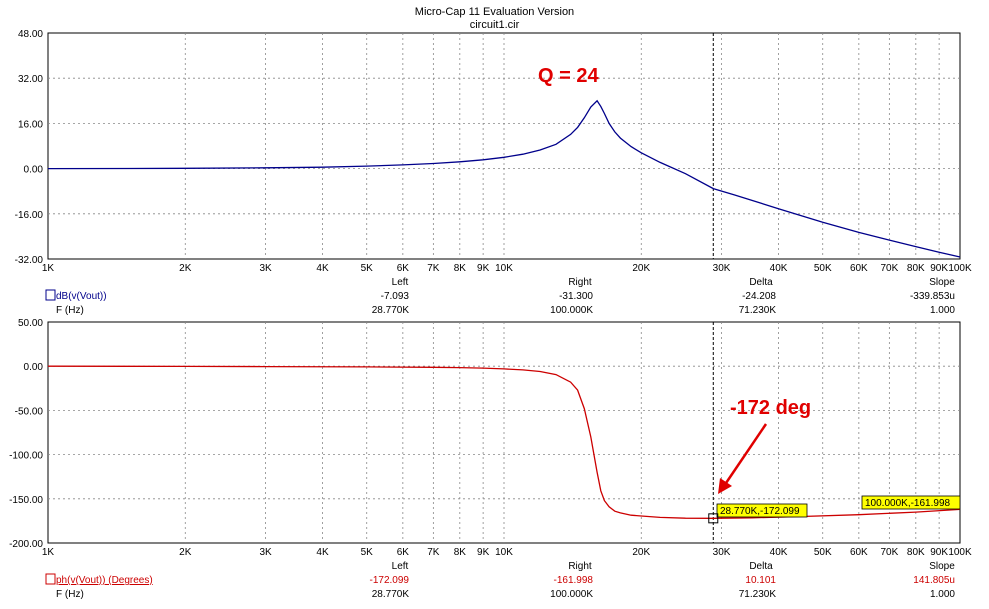 This screenshot has height=609, width=989. I want to click on right-cursor-tag-text: 100.000K,-161.998, so click(908, 503).